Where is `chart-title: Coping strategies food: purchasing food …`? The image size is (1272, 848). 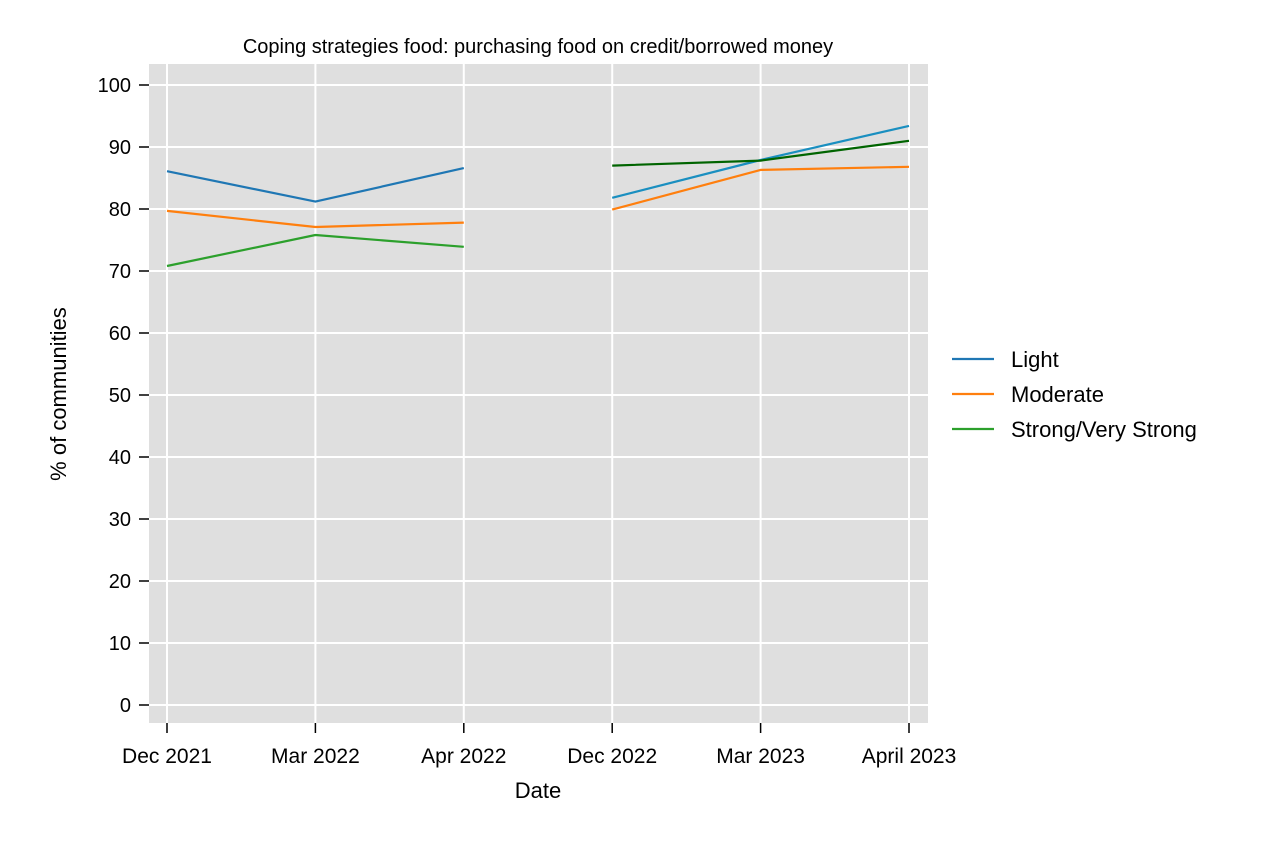
chart-title: Coping strategies food: purchasing food … is located at coordinates (538, 47).